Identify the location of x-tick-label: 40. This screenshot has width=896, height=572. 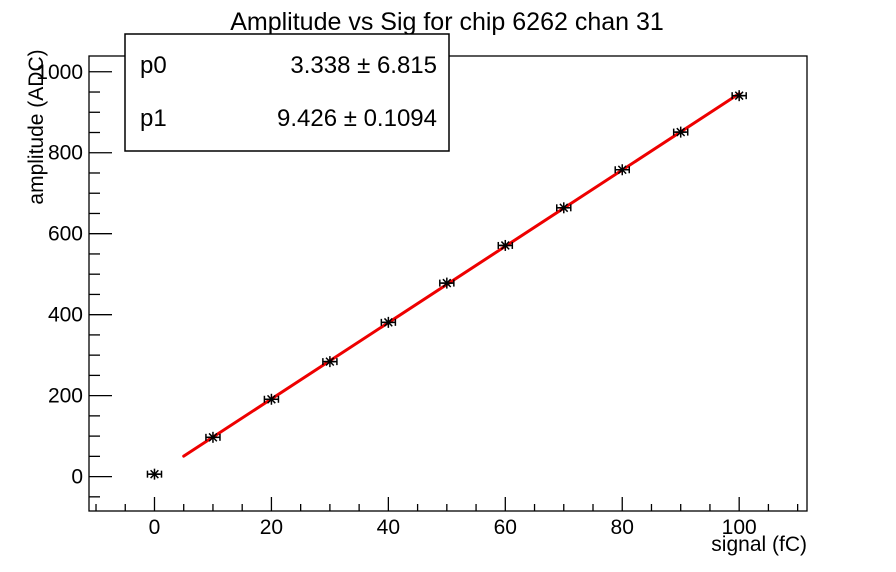
(388, 527).